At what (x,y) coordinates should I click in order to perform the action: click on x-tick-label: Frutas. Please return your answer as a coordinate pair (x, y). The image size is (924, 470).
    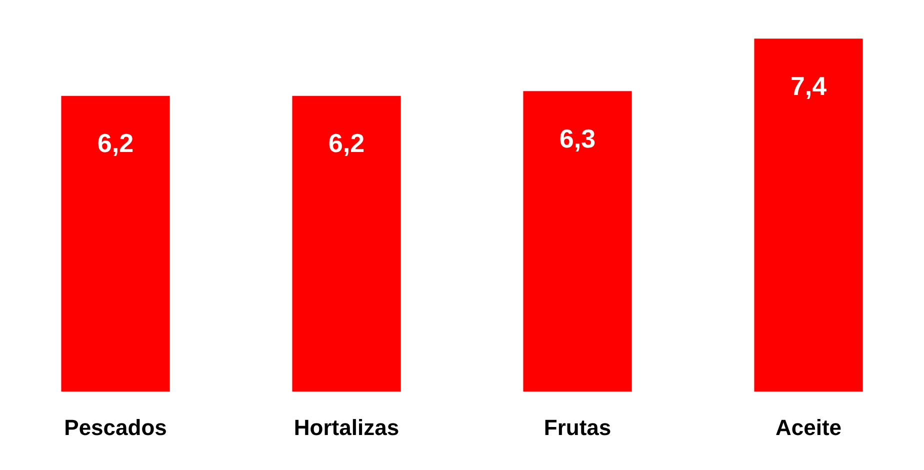
    Looking at the image, I should click on (578, 427).